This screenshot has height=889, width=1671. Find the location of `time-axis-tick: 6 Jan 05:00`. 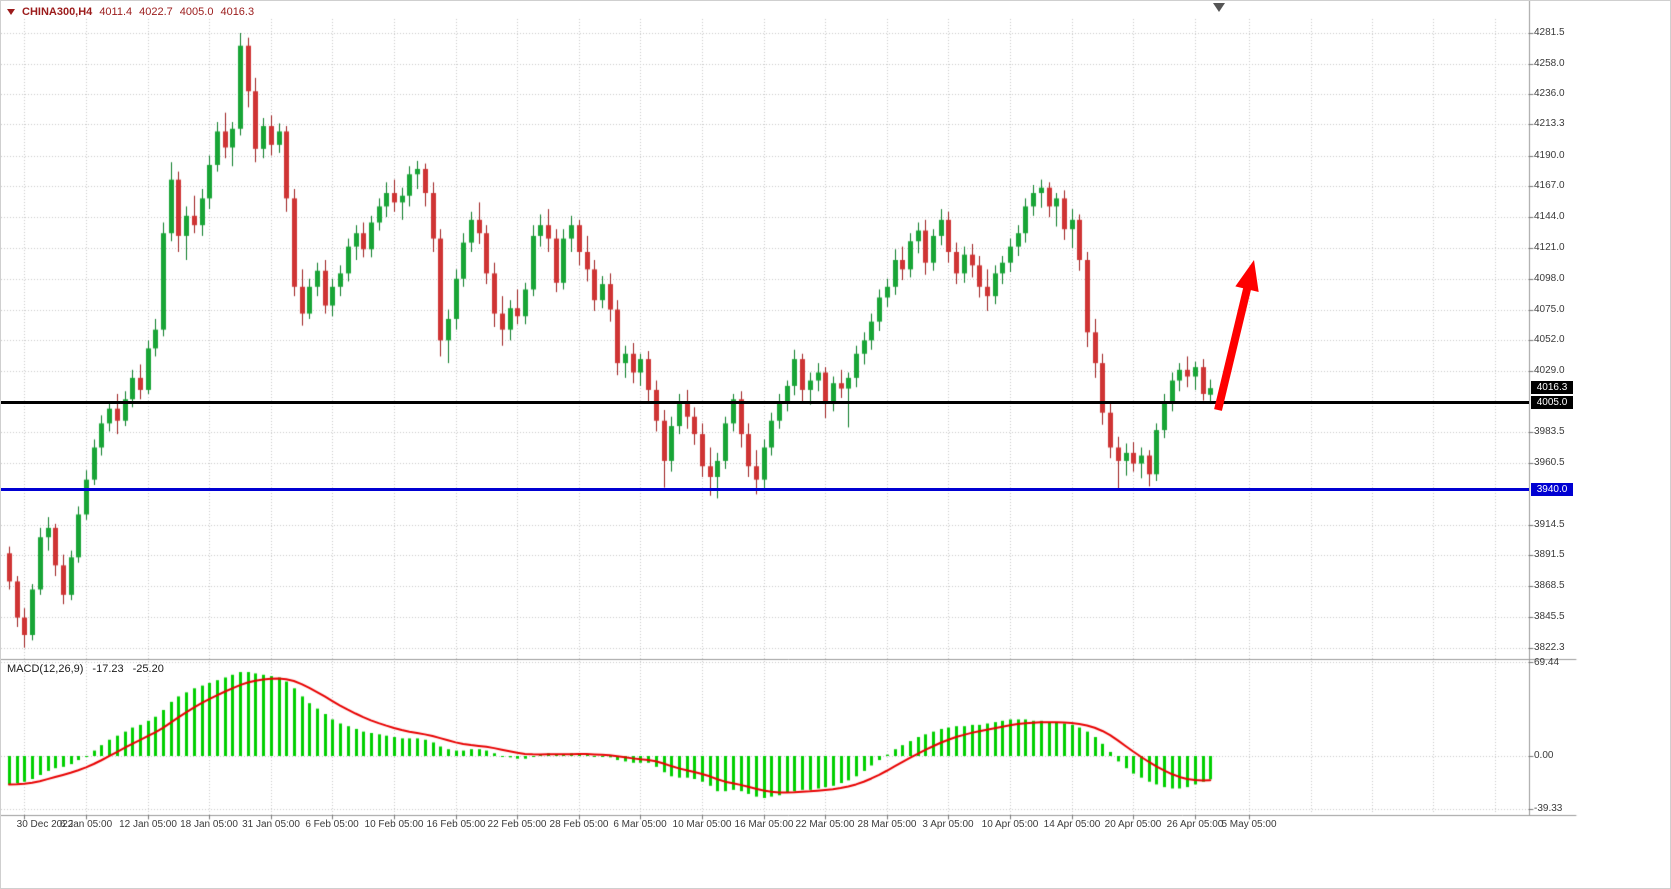

time-axis-tick: 6 Jan 05:00 is located at coordinates (86, 824).